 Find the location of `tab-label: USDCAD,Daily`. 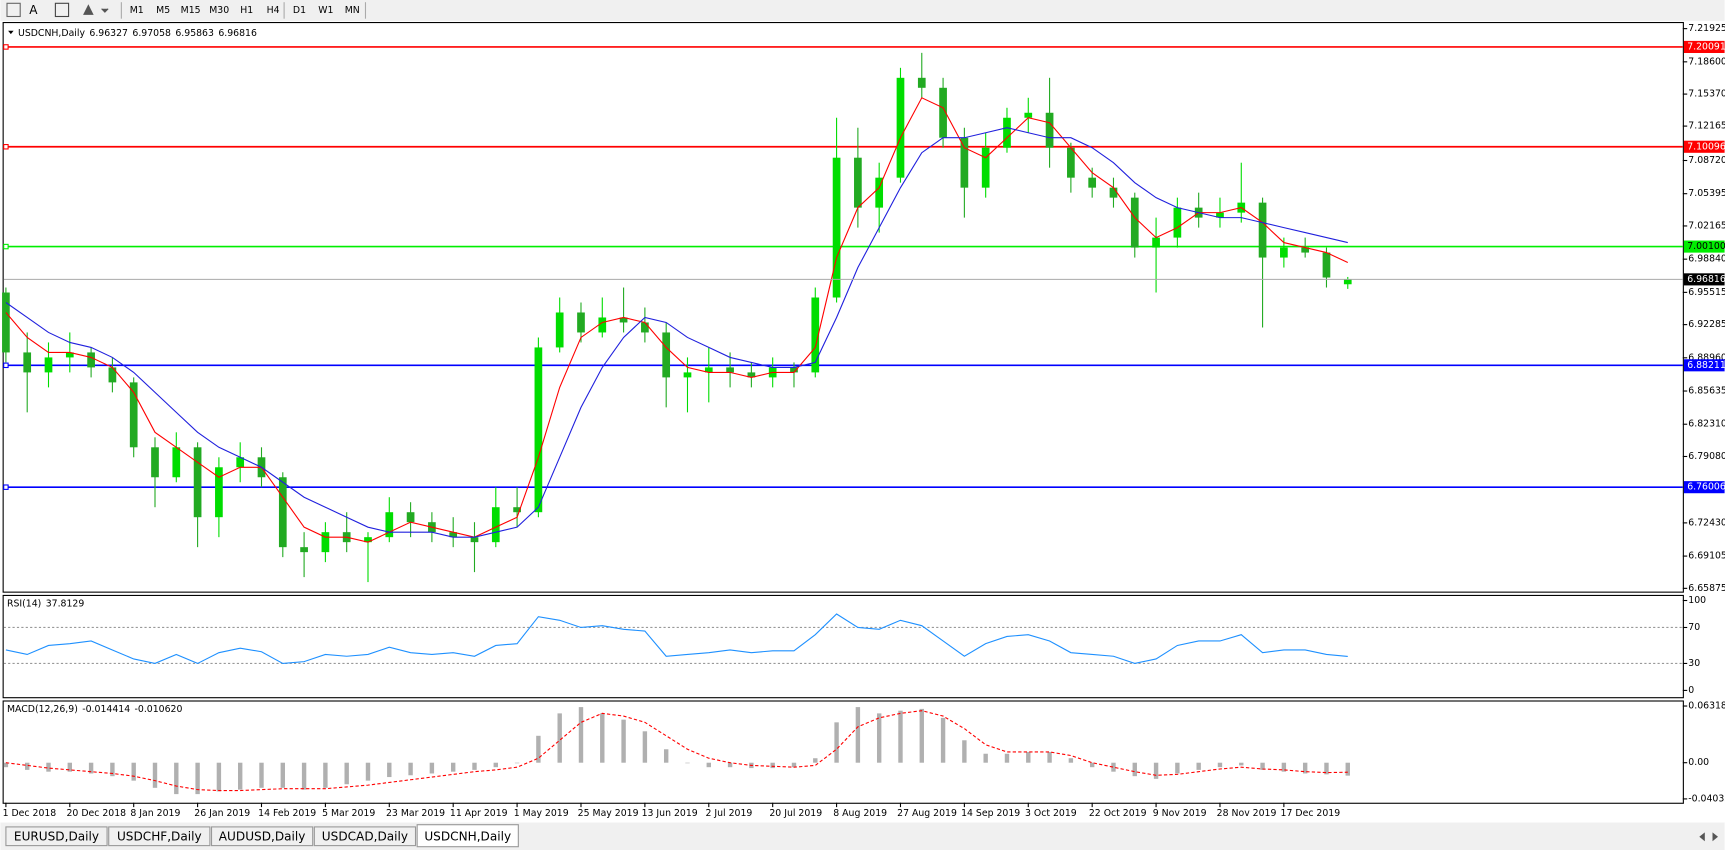

tab-label: USDCAD,Daily is located at coordinates (365, 836).